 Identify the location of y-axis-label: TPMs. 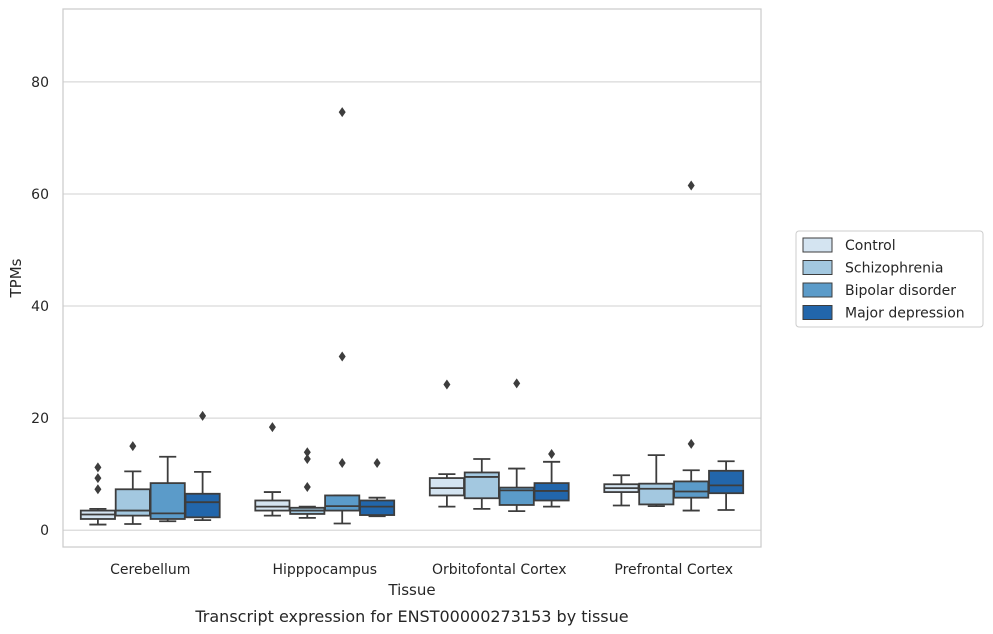
(16, 278).